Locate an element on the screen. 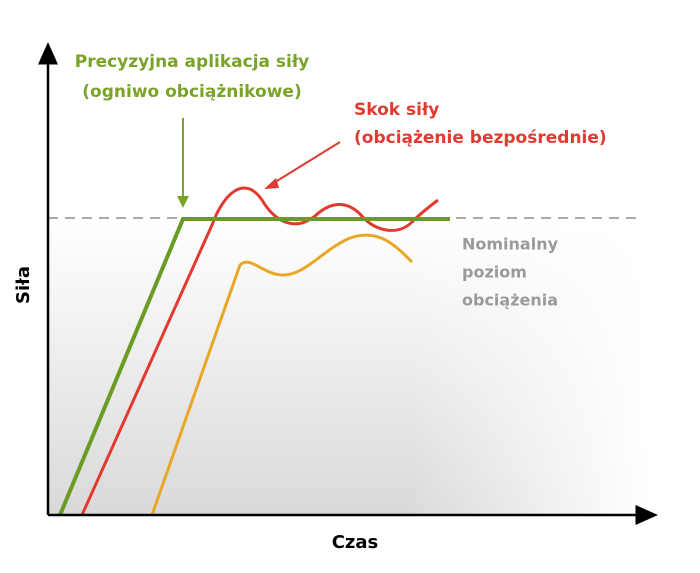 This screenshot has width=700, height=573. annotation: poziom is located at coordinates (494, 272).